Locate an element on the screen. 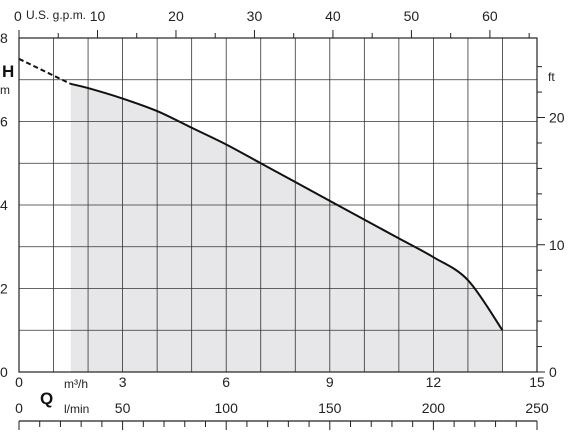 This screenshot has width=569, height=435. top-axis-tick-label: 0 is located at coordinates (18, 16).